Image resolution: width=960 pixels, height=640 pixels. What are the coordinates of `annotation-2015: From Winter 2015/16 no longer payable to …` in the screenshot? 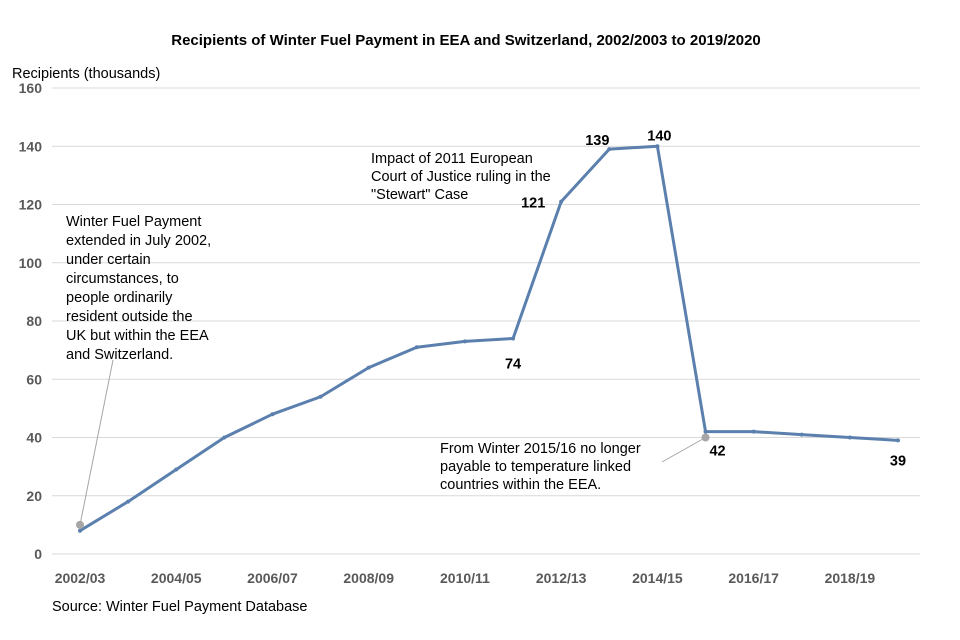 It's located at (540, 467).